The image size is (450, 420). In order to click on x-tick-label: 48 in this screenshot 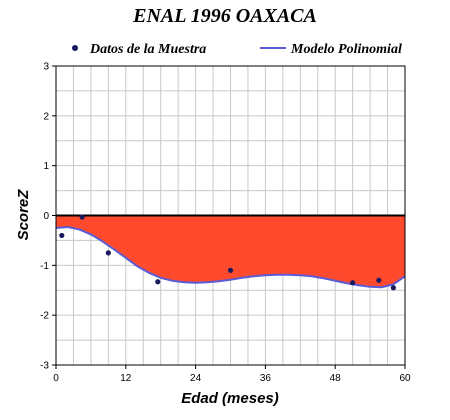, I will do `click(336, 378)`.